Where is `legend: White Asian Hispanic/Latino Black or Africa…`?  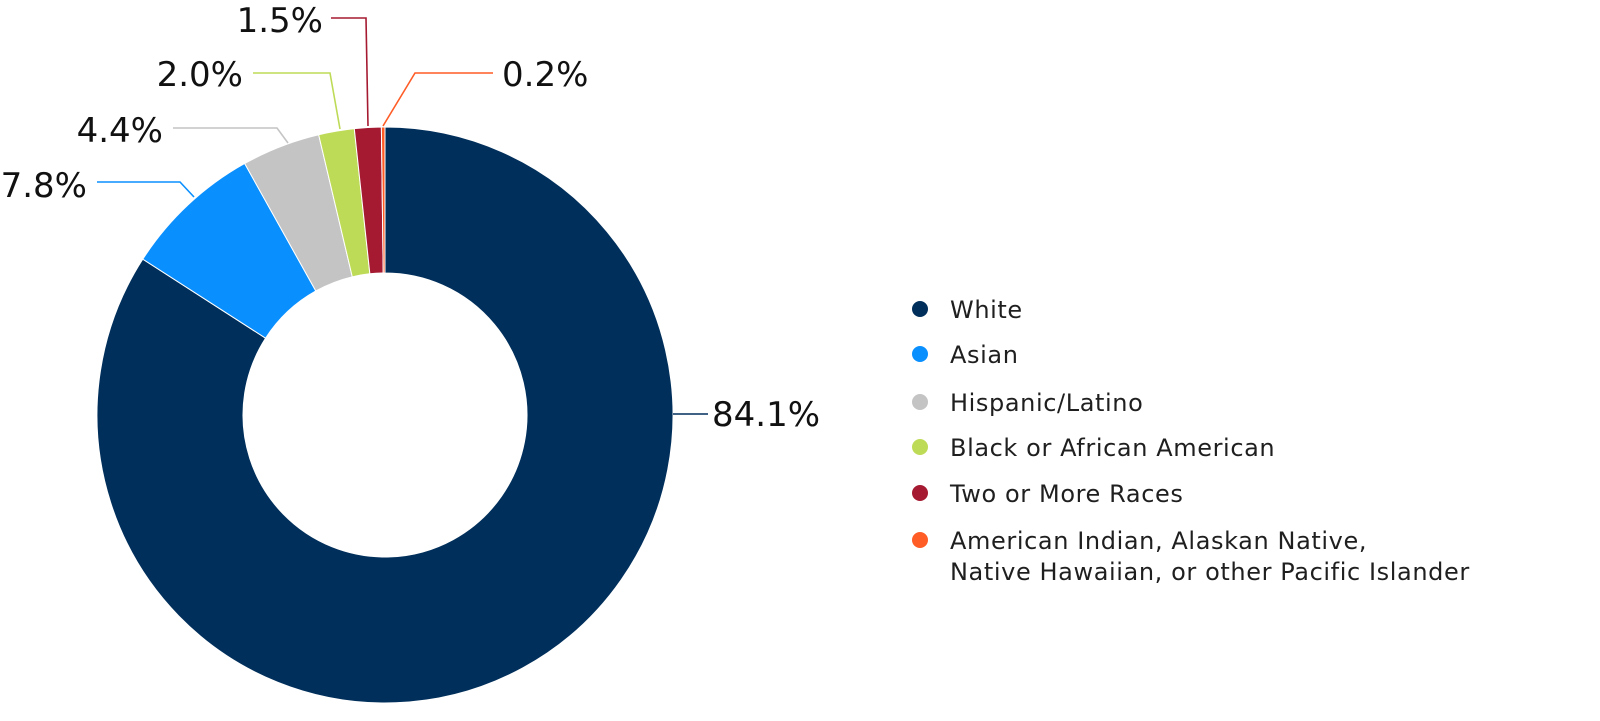
legend: White Asian Hispanic/Latino Black or Africa… is located at coordinates (1191, 441).